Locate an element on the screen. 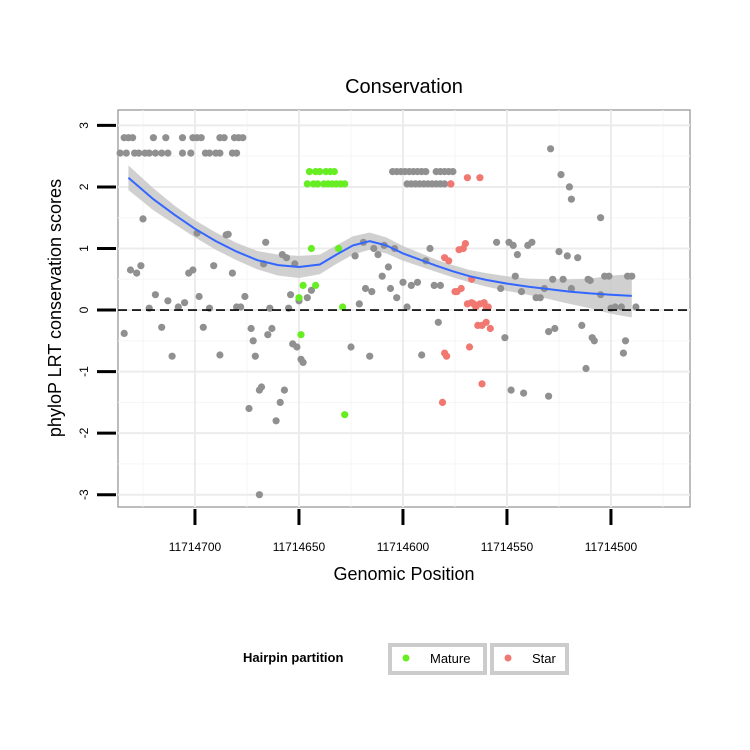 The image size is (750, 750). y-tick-label: 0 is located at coordinates (84, 309).